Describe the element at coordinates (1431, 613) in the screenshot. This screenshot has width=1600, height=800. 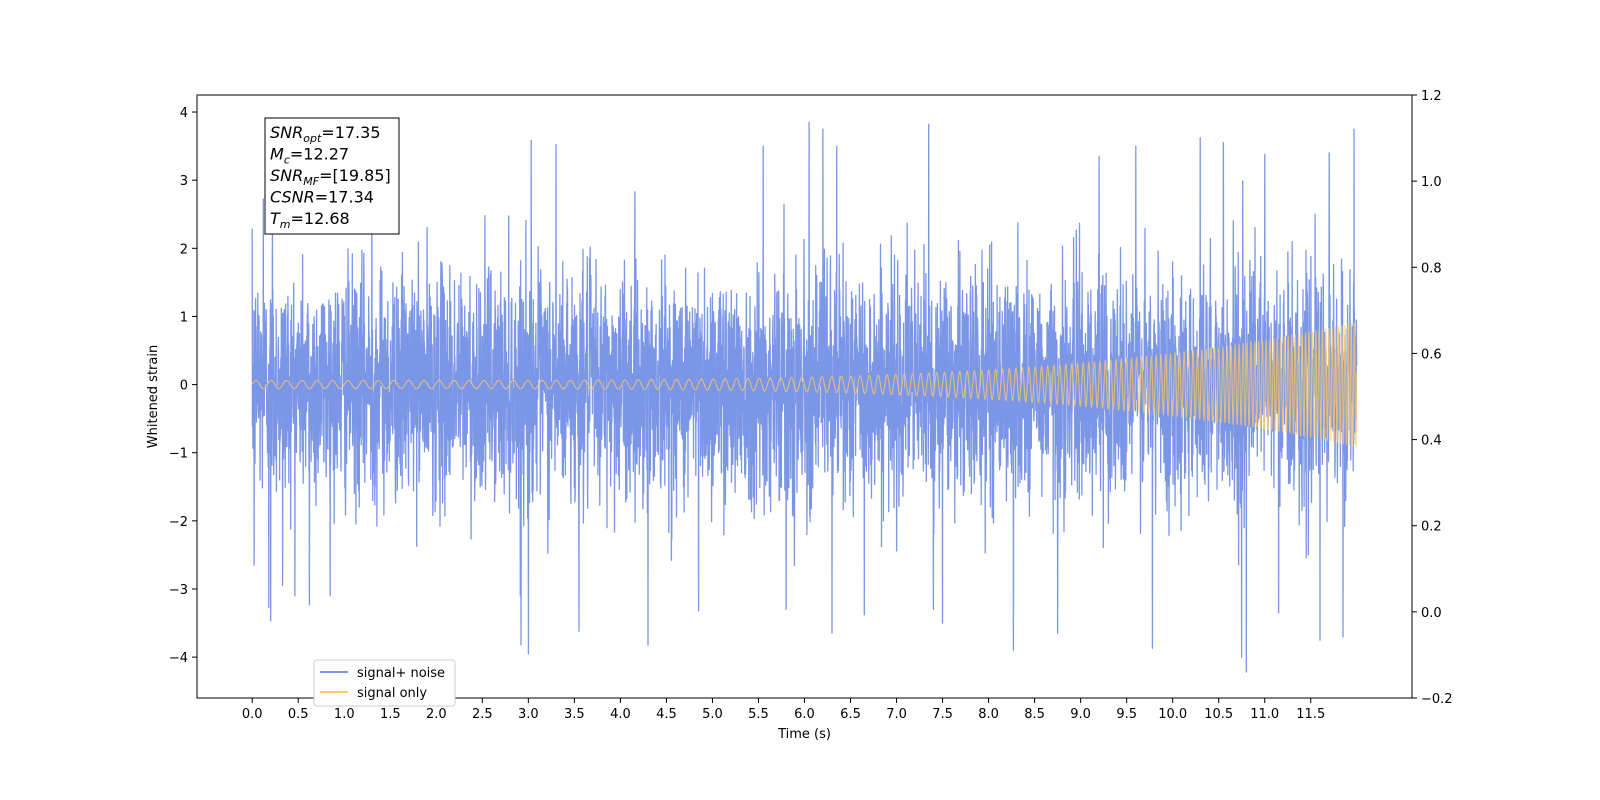
I see `y-right-tick-label: 0.0` at that location.